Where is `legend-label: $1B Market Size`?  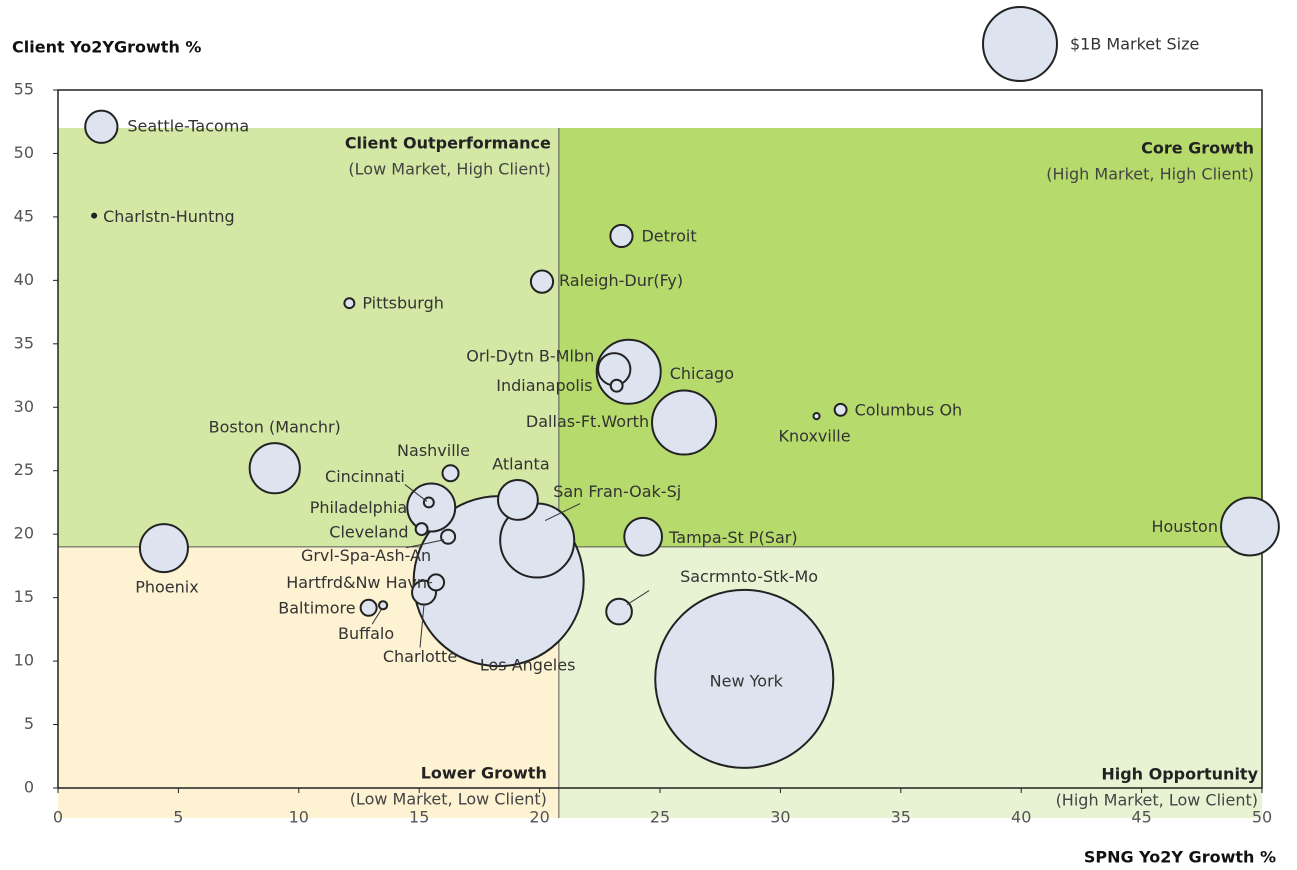
legend-label: $1B Market Size is located at coordinates (1134, 44).